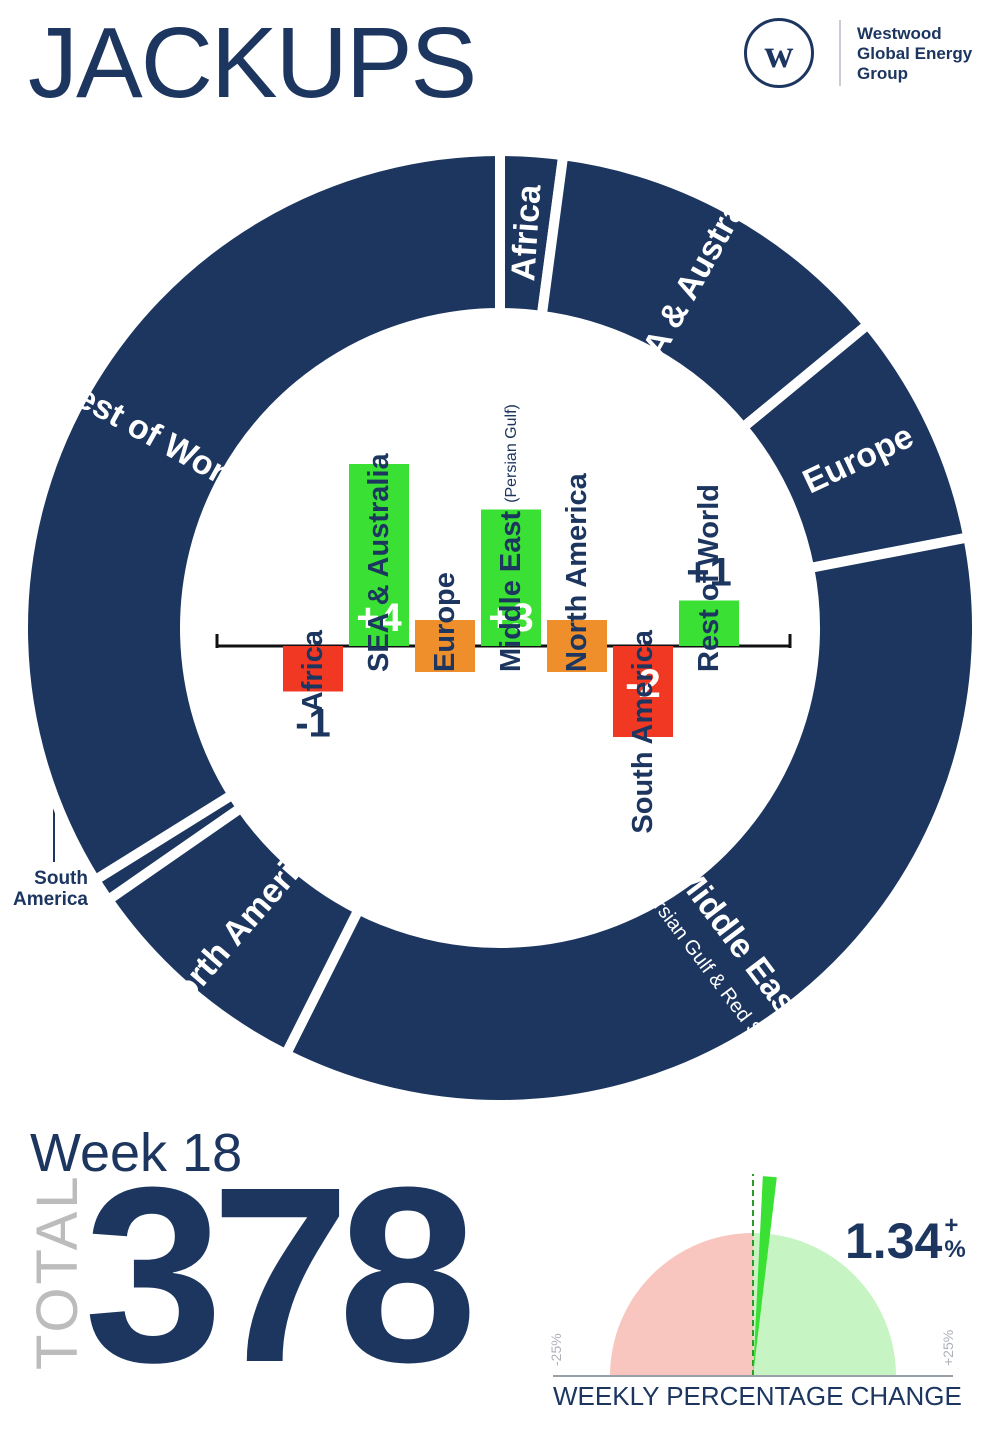 This screenshot has height=1439, width=1000. What do you see at coordinates (955, 1249) in the screenshot?
I see `percent-glyph: %` at bounding box center [955, 1249].